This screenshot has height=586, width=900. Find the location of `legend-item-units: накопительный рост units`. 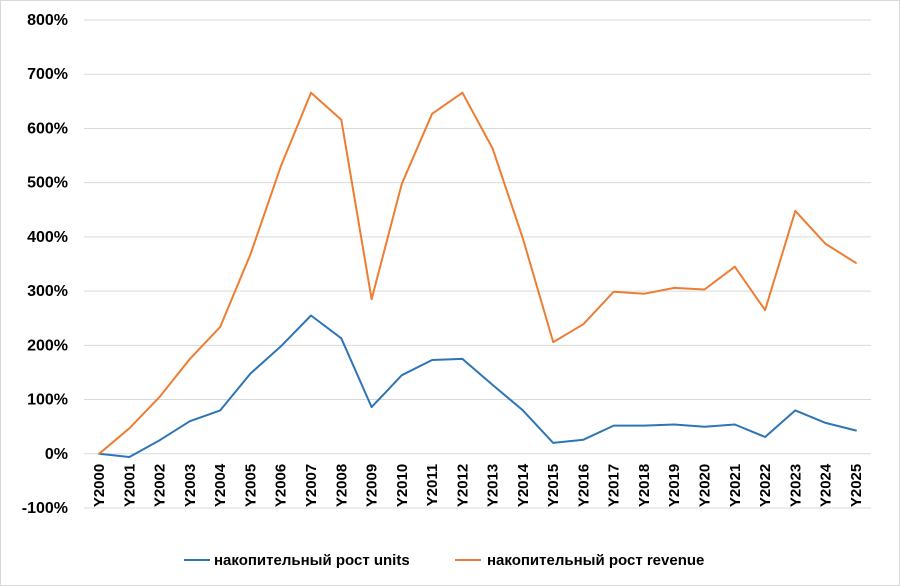

legend-item-units: накопительный рост units is located at coordinates (297, 560).